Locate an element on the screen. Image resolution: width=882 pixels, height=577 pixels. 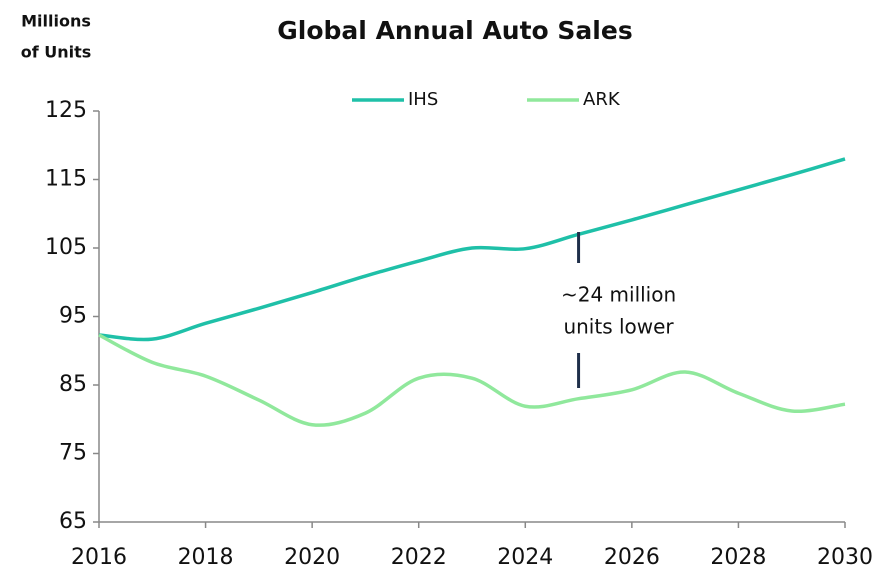
annotation: ~24 million is located at coordinates (618, 295).